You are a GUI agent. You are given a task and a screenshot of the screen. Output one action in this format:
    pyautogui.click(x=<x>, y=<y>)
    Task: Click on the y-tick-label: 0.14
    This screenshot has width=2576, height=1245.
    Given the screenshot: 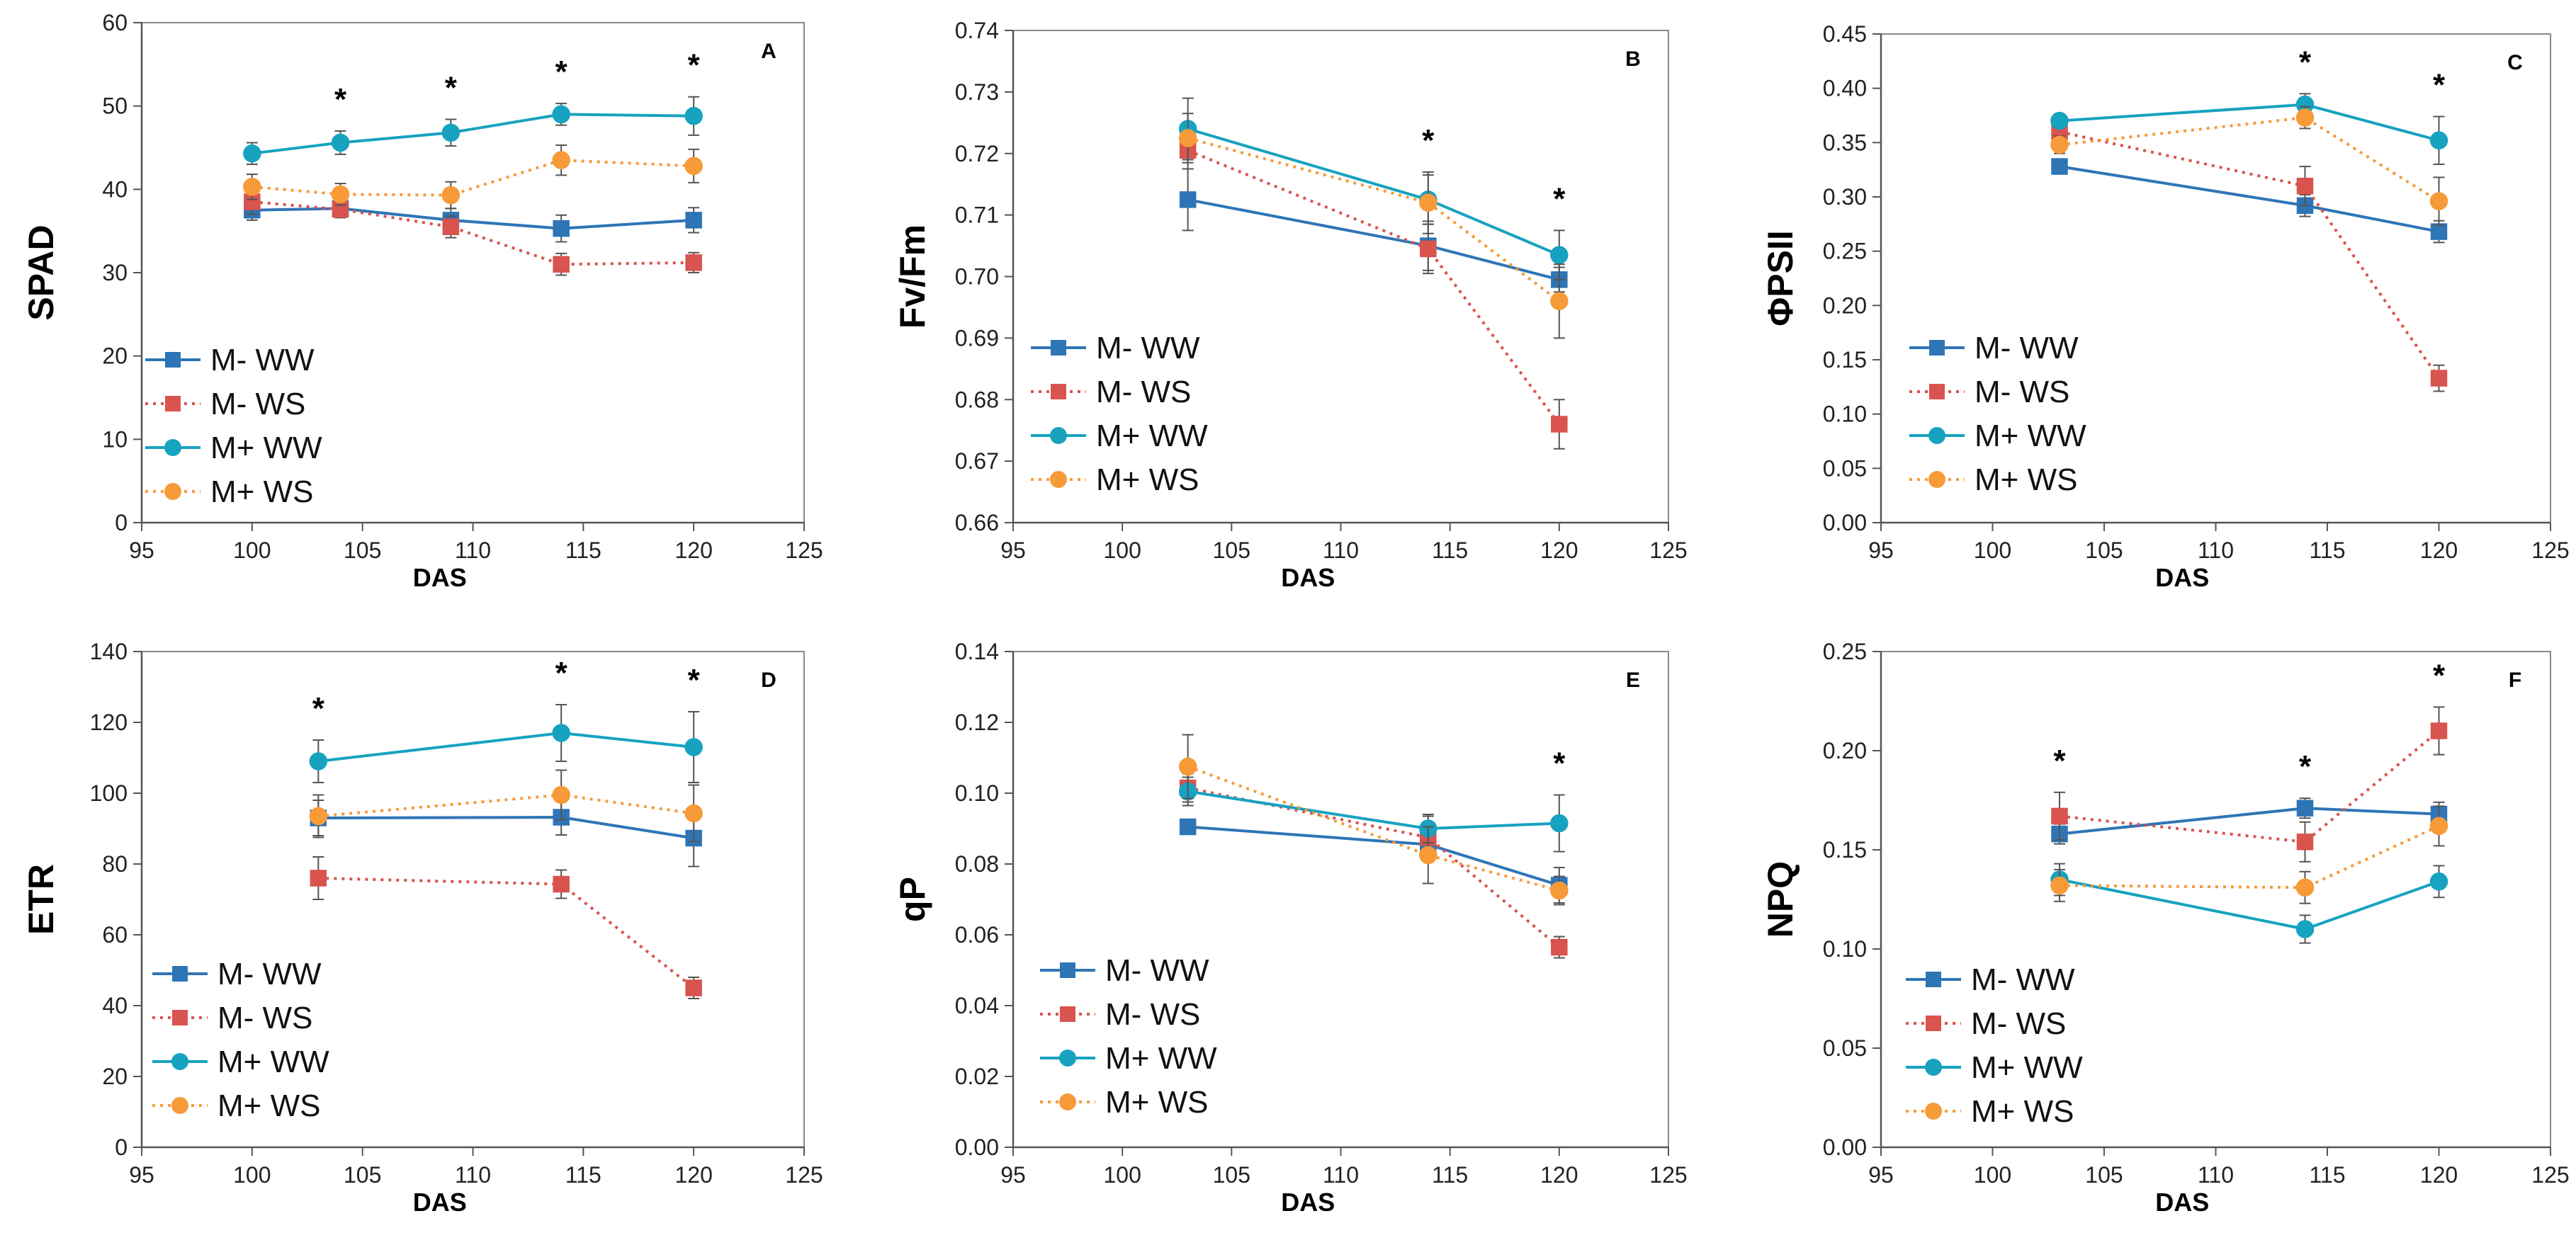 What is the action you would take?
    pyautogui.click(x=977, y=651)
    